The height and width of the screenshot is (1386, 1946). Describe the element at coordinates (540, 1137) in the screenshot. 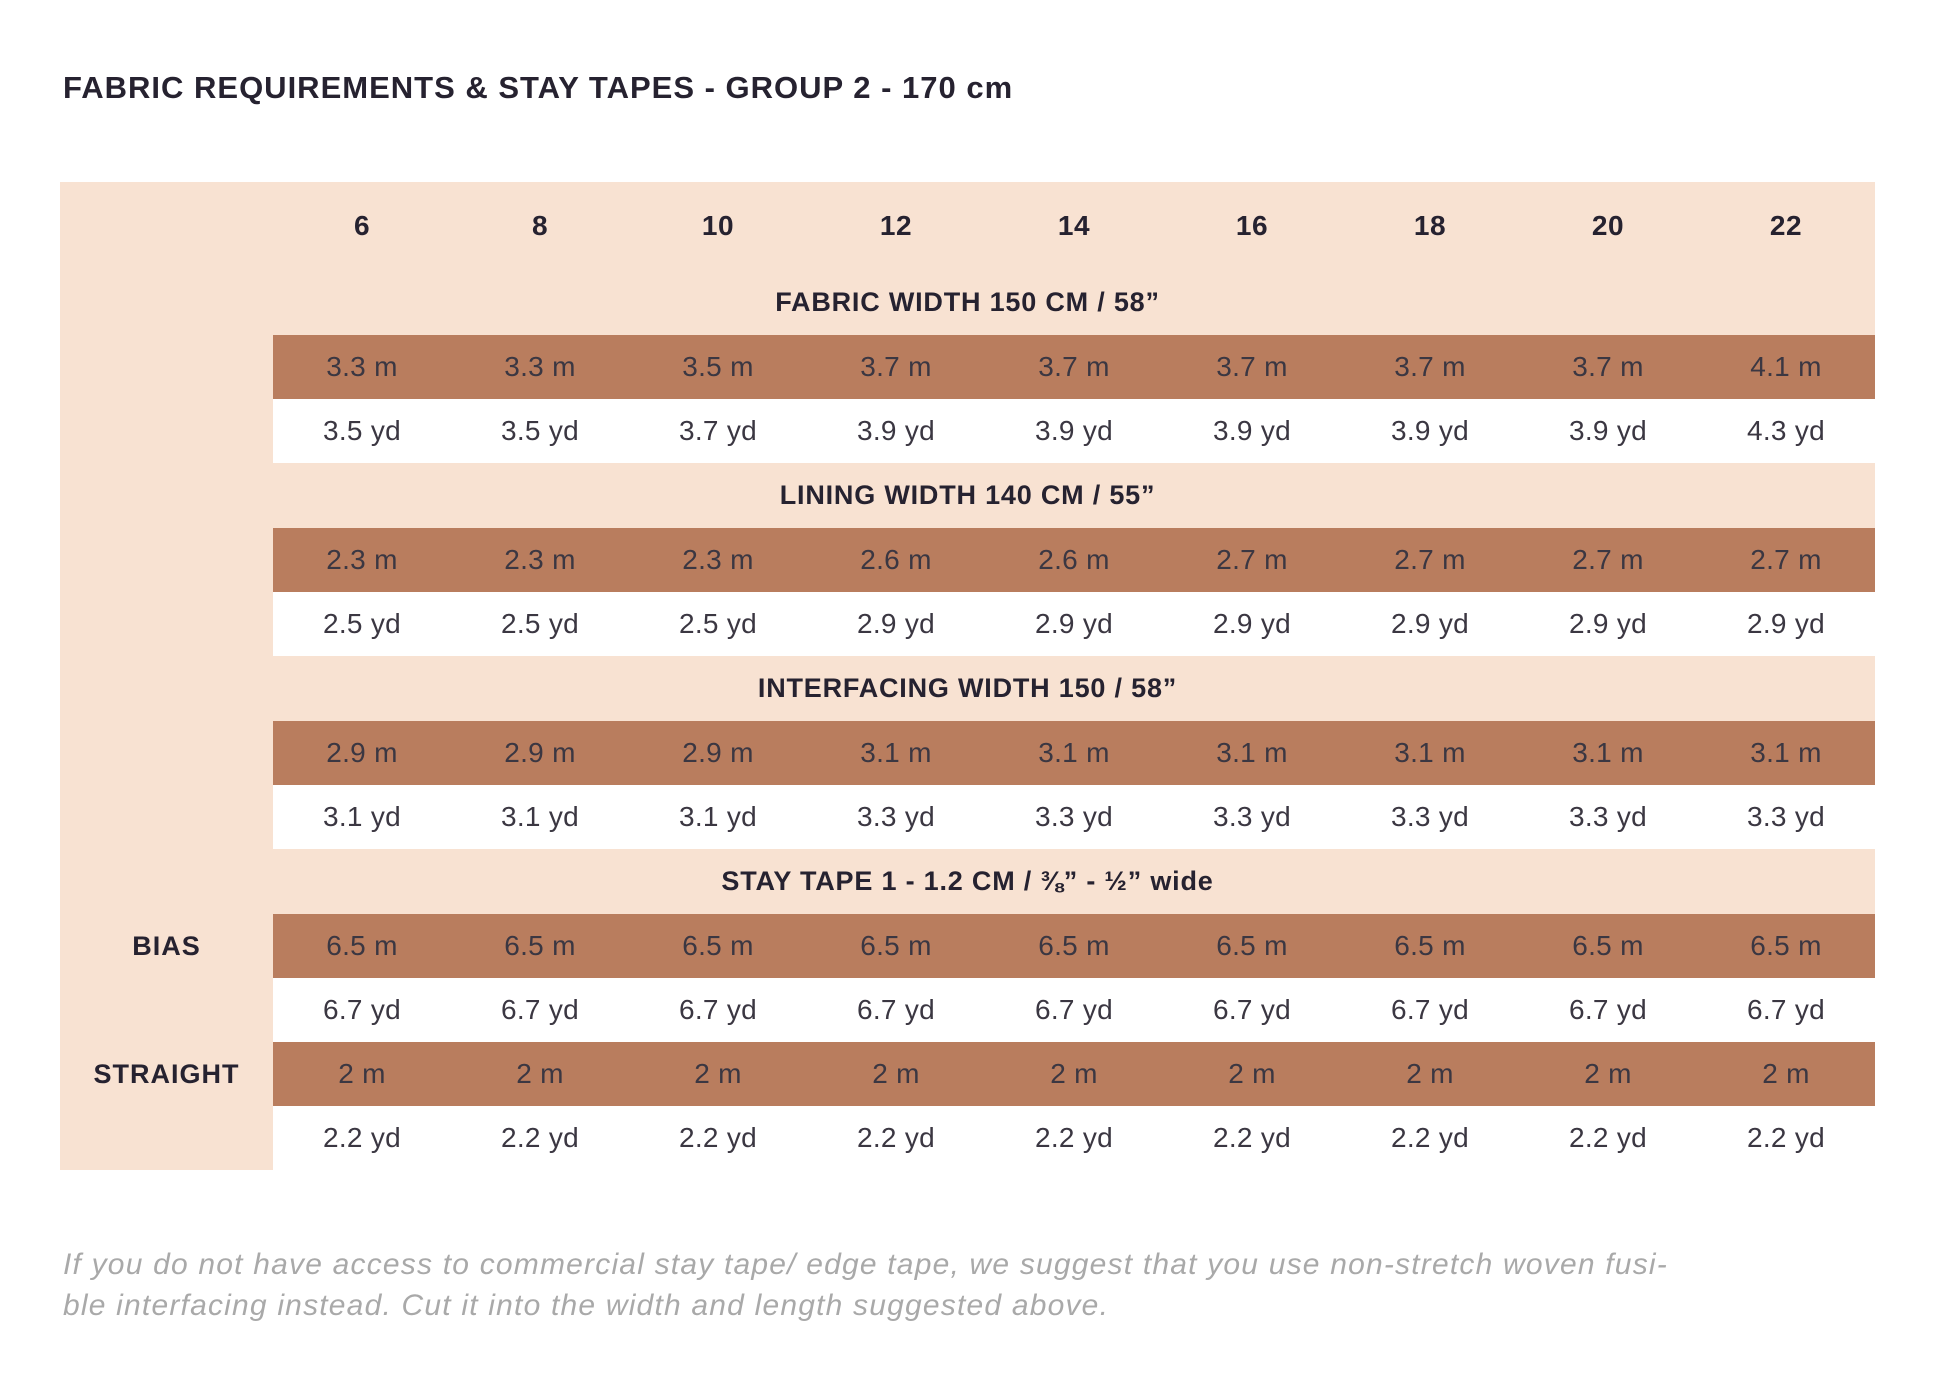

I see `straight-yd-size8: 2.2 yd` at that location.